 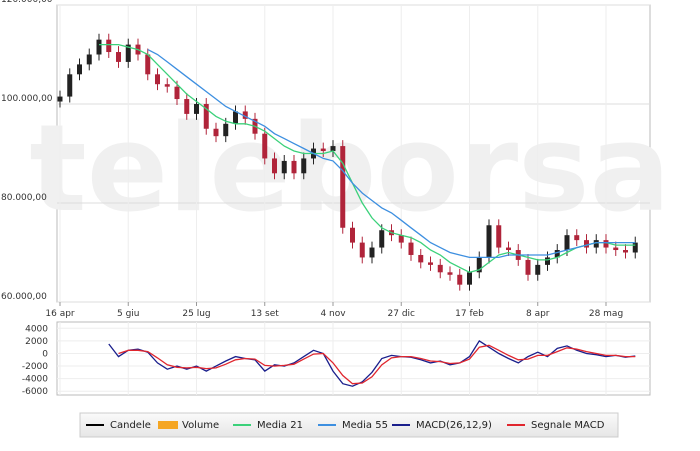 I want to click on y-tick-label: 60.000,00, so click(x=24, y=297).